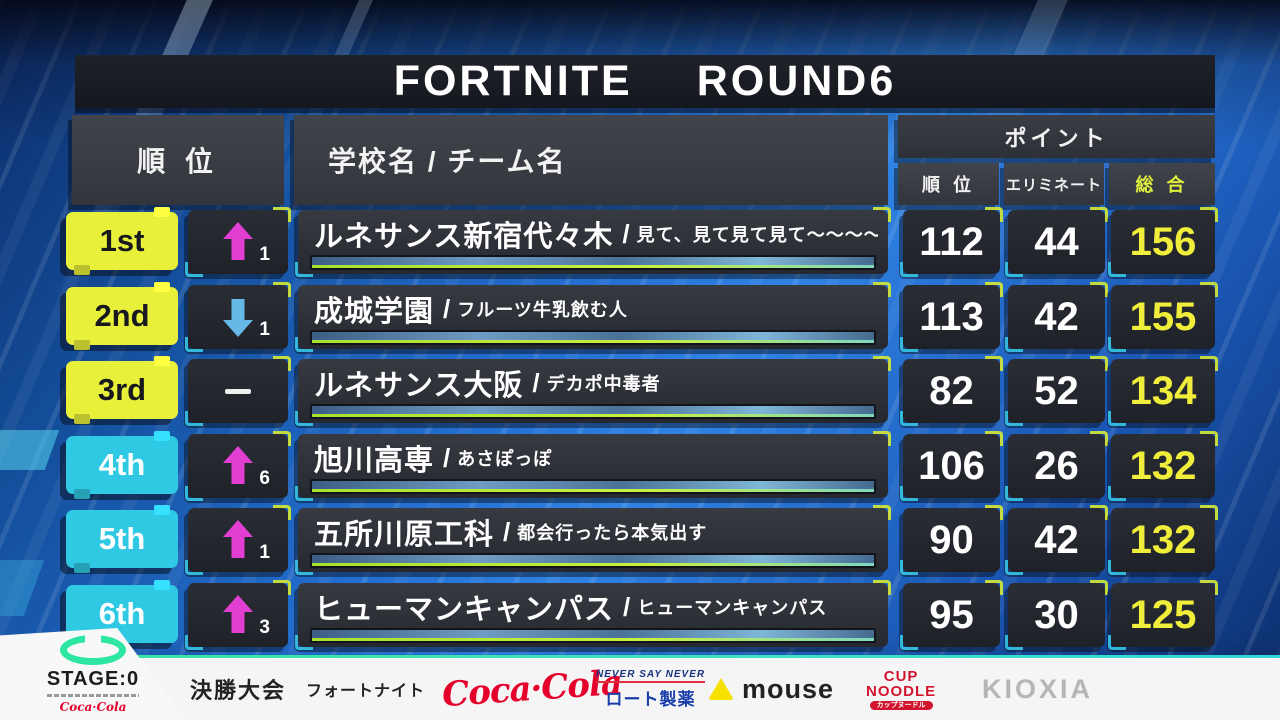 Image resolution: width=1280 pixels, height=720 pixels. I want to click on school-name: 五所川原工科, so click(404, 535).